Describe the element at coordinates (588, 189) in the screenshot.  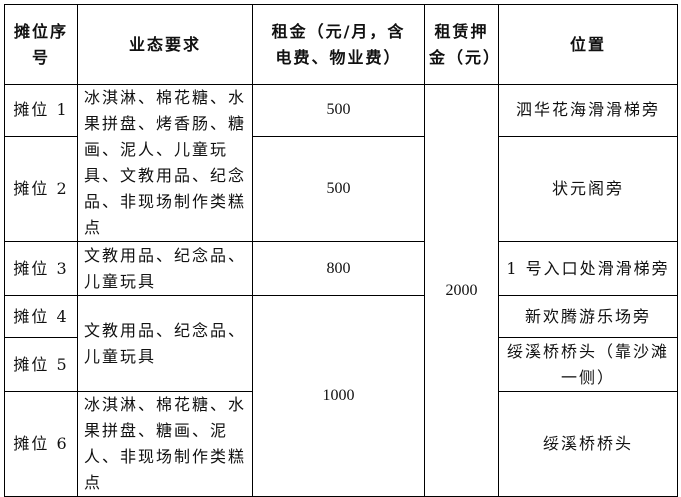
I see `location-cell: 状元阁旁` at that location.